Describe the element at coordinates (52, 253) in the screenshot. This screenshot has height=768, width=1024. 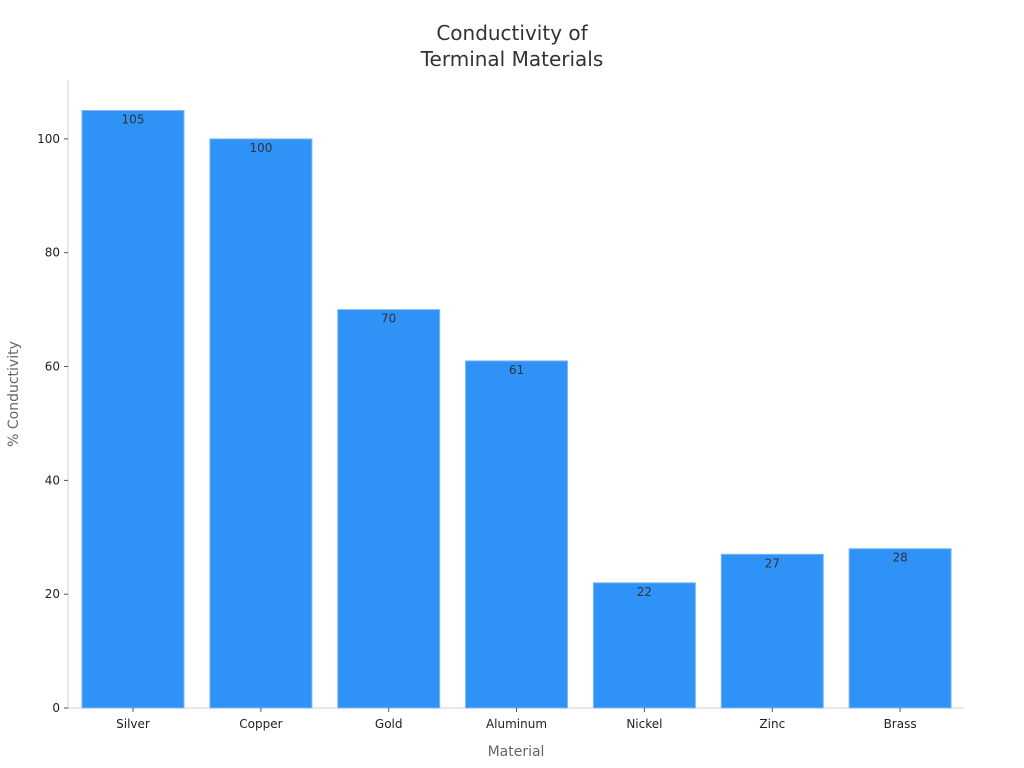
I see `y-tick-label-80: 80` at that location.